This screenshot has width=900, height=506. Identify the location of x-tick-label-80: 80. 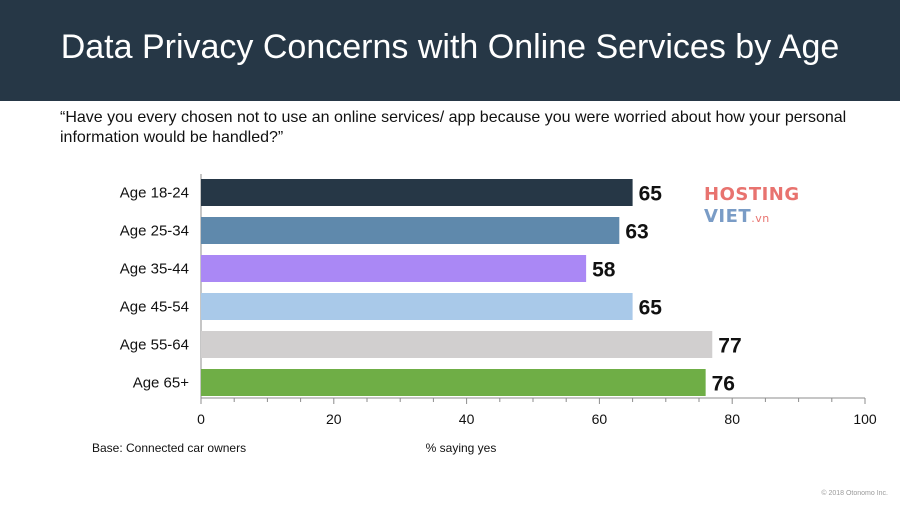
(732, 419).